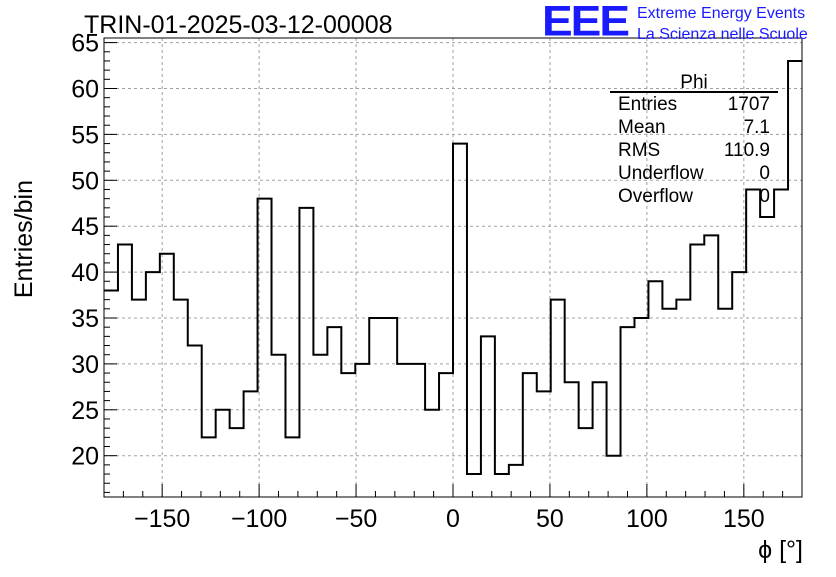 The width and height of the screenshot is (836, 577). What do you see at coordinates (85, 319) in the screenshot?
I see `y-tick-label: 35` at bounding box center [85, 319].